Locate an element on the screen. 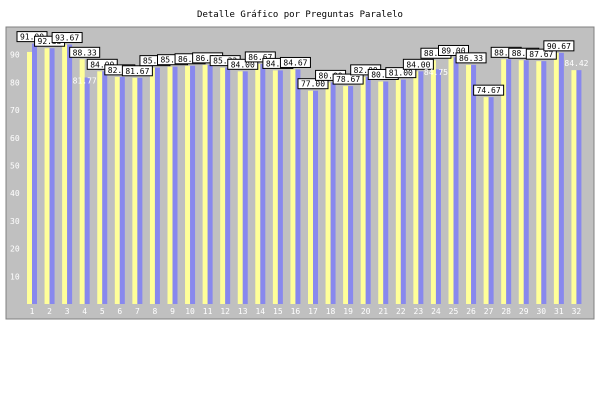  x-tick-label: 27 is located at coordinates (489, 311).